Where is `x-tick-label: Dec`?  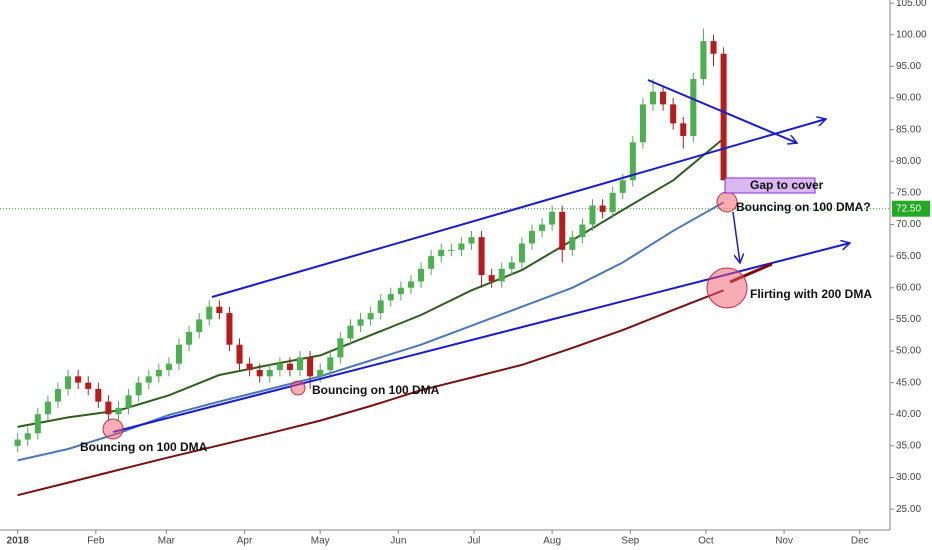
x-tick-label: Dec is located at coordinates (860, 541).